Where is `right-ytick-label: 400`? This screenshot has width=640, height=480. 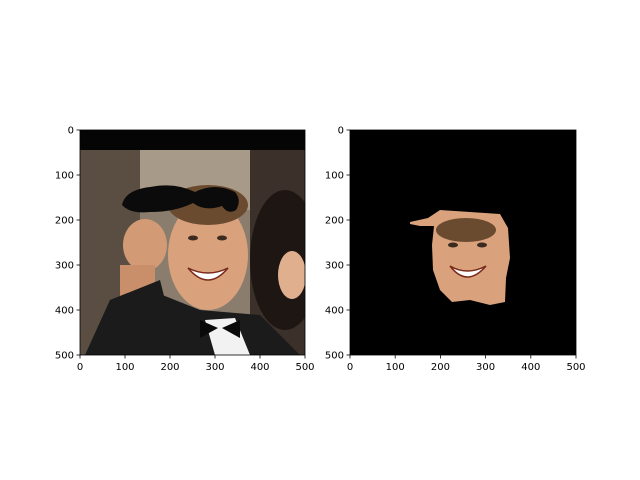
right-ytick-label: 400 is located at coordinates (334, 311).